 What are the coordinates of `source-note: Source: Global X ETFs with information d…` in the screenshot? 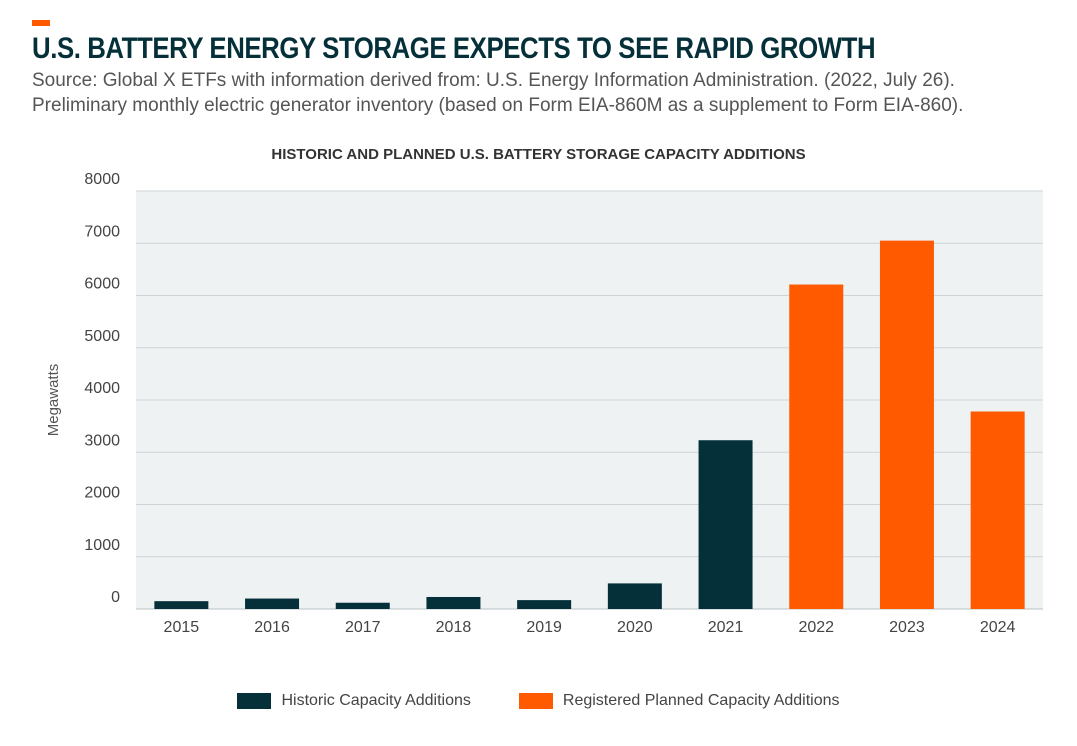 It's located at (532, 93).